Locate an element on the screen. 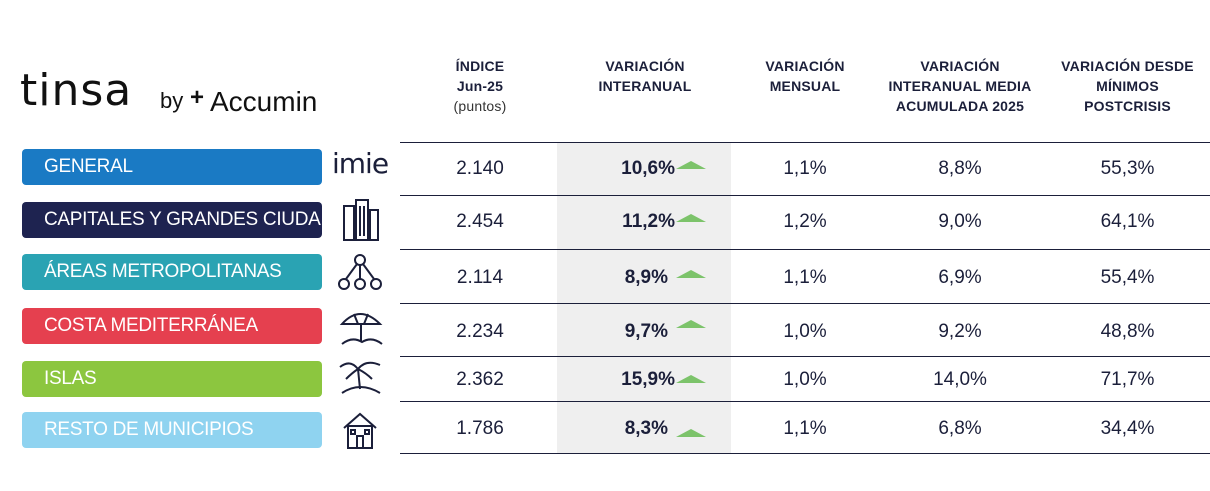  header-indice-unit: (puntos) is located at coordinates (480, 106).